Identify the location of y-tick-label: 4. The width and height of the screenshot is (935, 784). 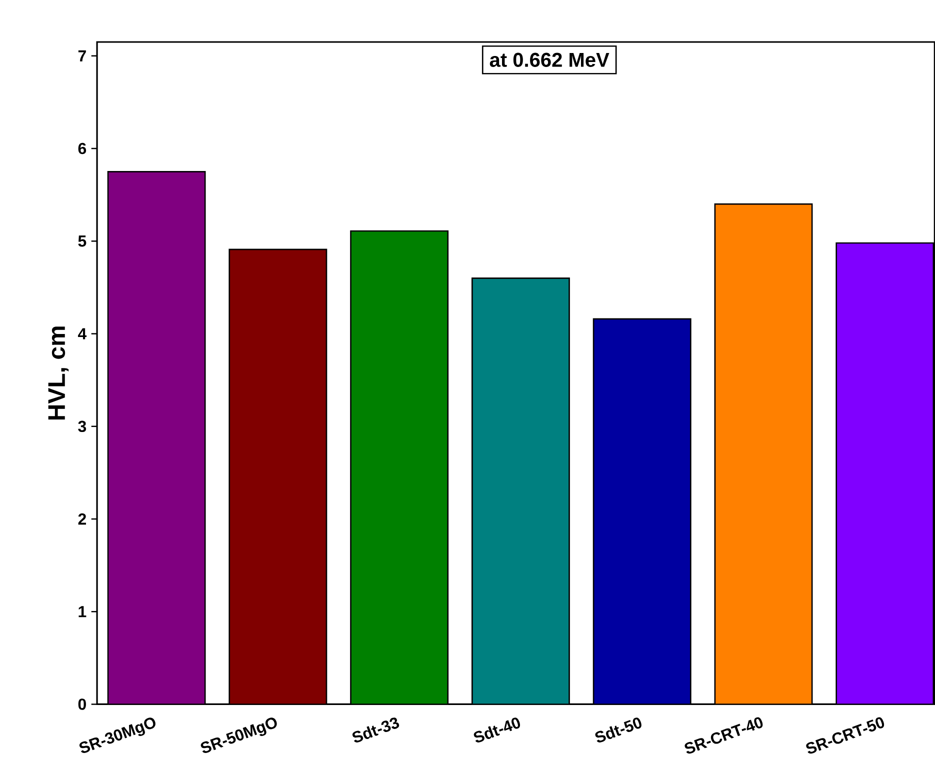
(82, 334).